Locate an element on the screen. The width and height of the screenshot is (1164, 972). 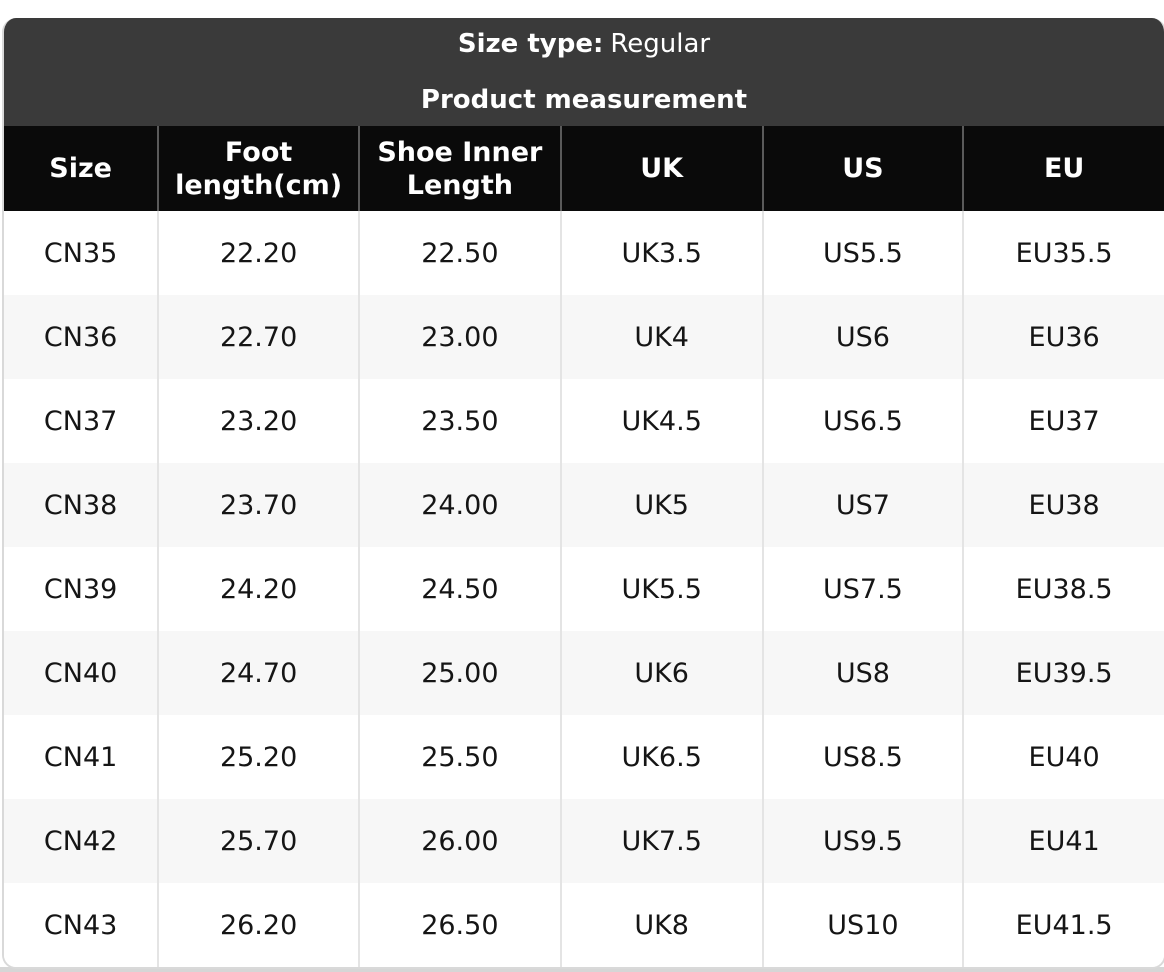
cell-size: CN35 is located at coordinates (82, 253).